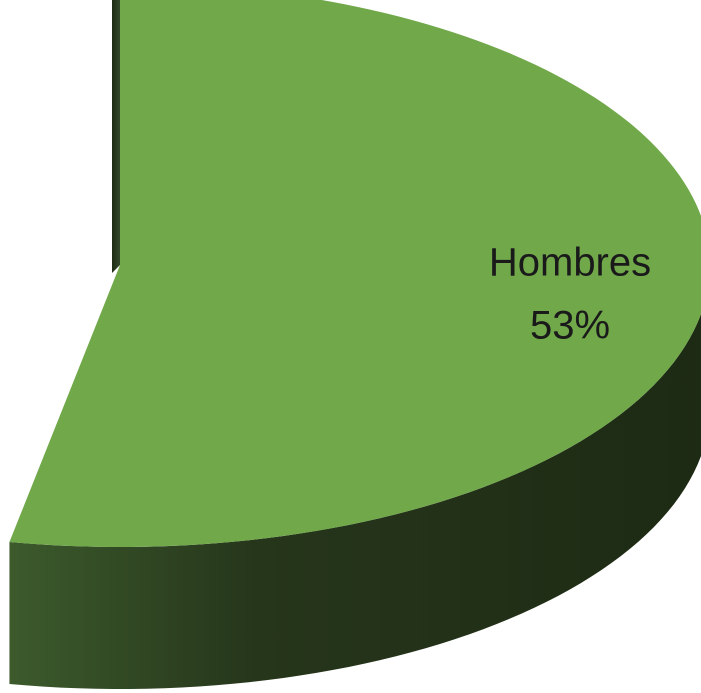  Describe the element at coordinates (570, 326) in the screenshot. I see `slice-value-label: 53%` at that location.